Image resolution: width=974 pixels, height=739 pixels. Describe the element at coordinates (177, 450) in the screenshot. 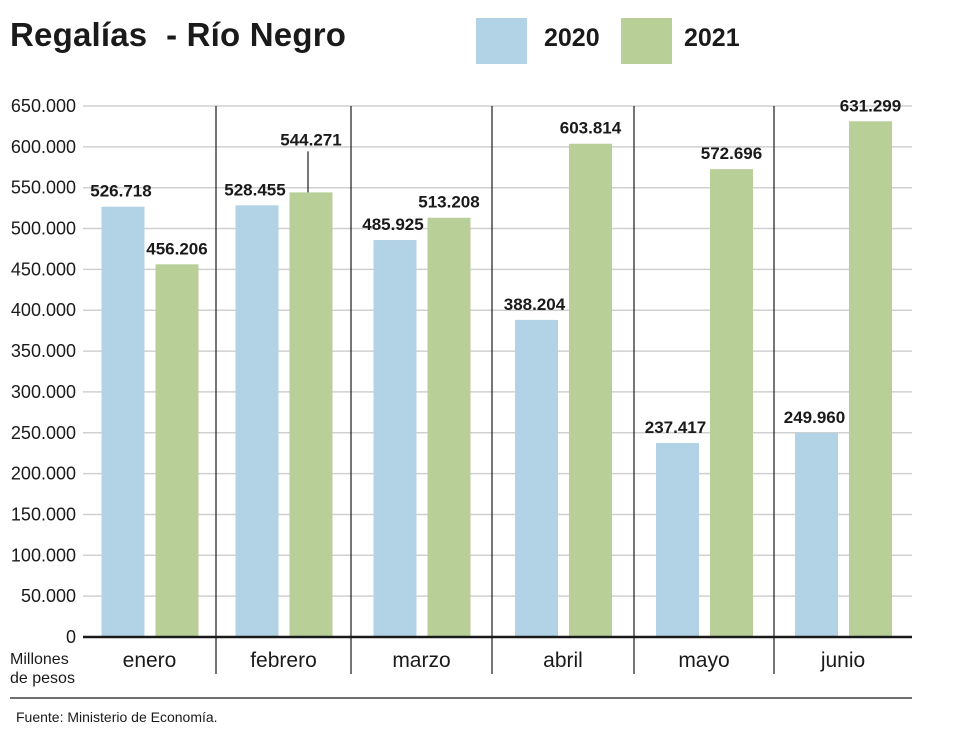

I see `bar-2021-enero` at that location.